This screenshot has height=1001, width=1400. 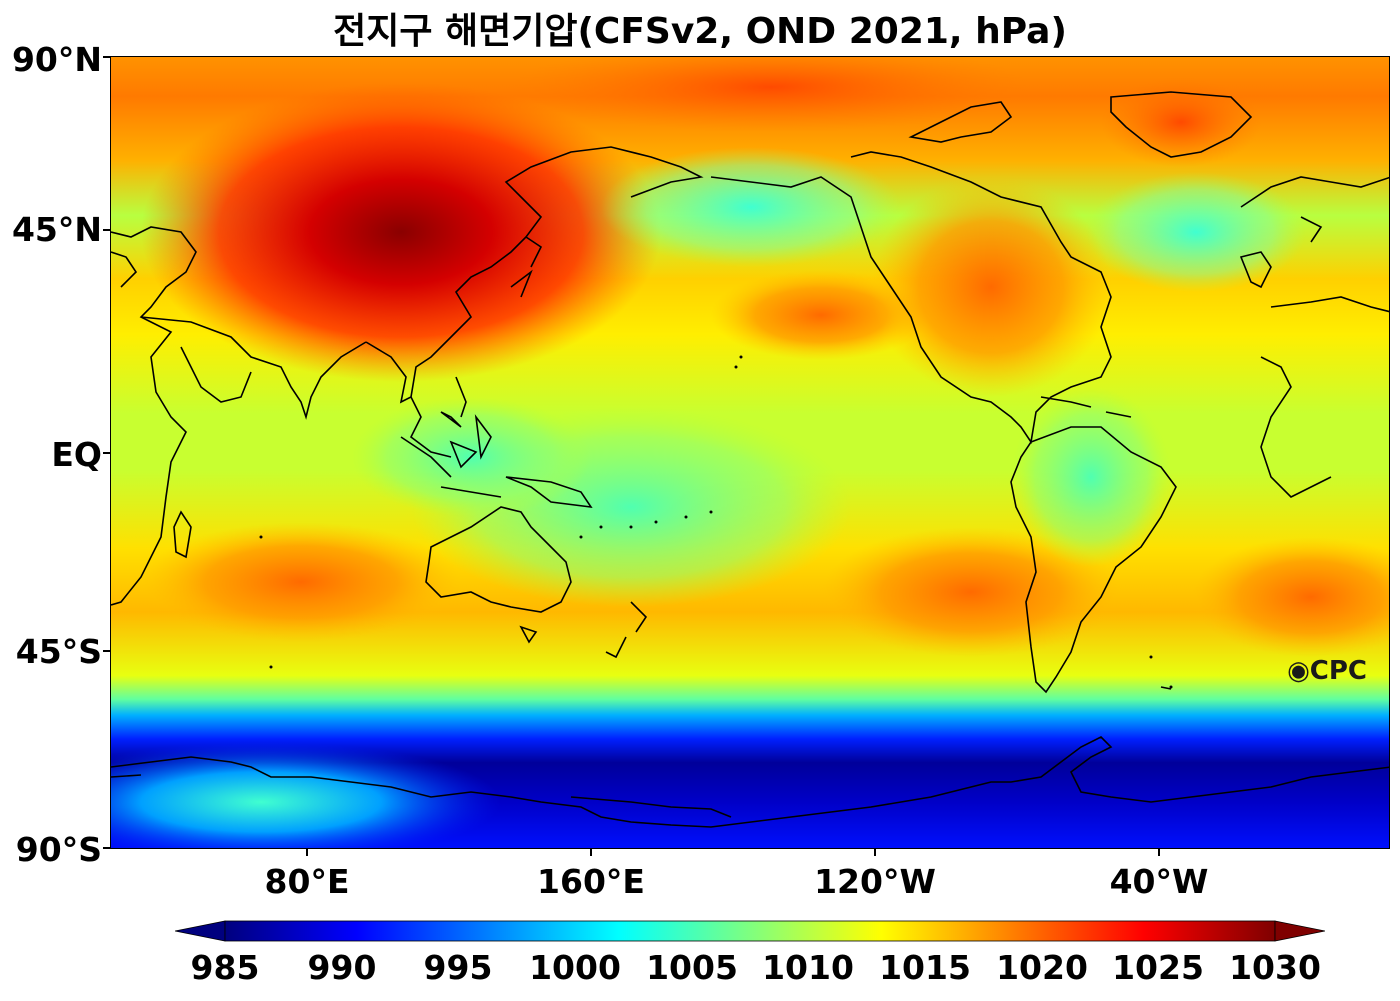 I want to click on colorbar-tick-label: 995, so click(x=458, y=967).